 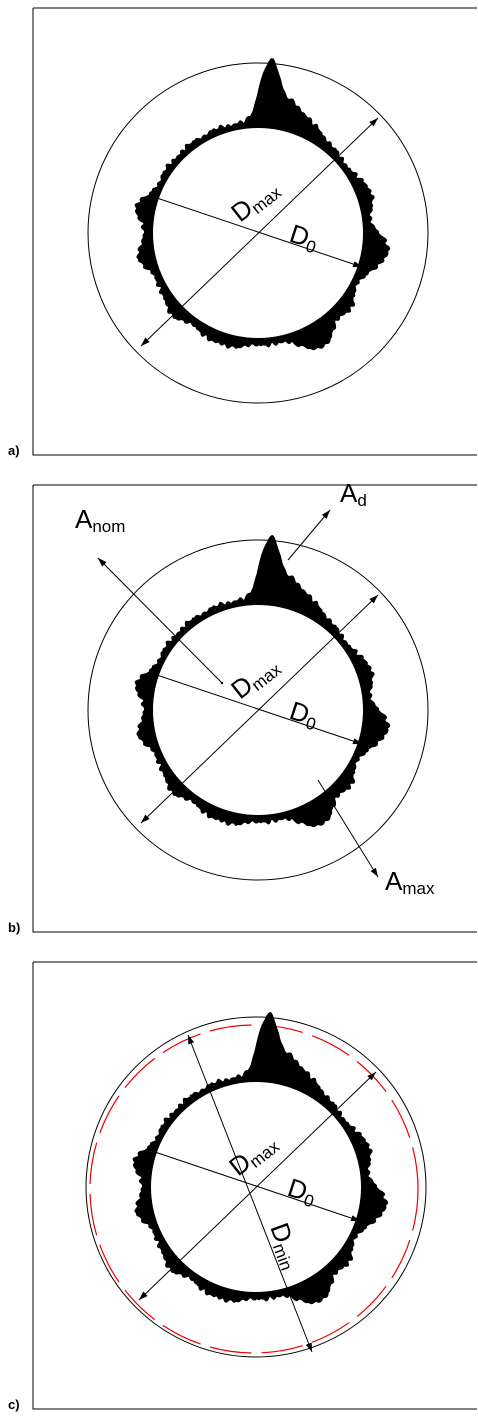 What do you see at coordinates (418, 888) in the screenshot?
I see `annotation-sub: max` at bounding box center [418, 888].